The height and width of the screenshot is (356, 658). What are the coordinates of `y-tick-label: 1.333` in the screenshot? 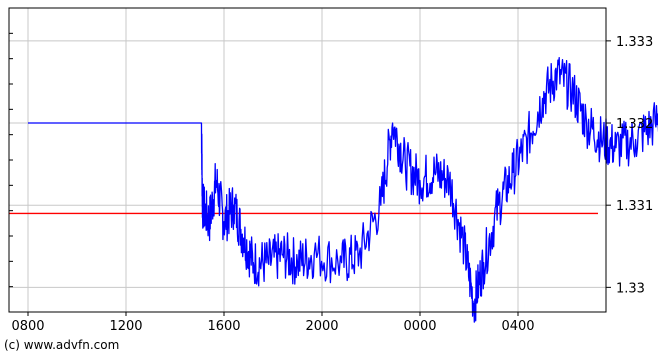 It's located at (634, 42).